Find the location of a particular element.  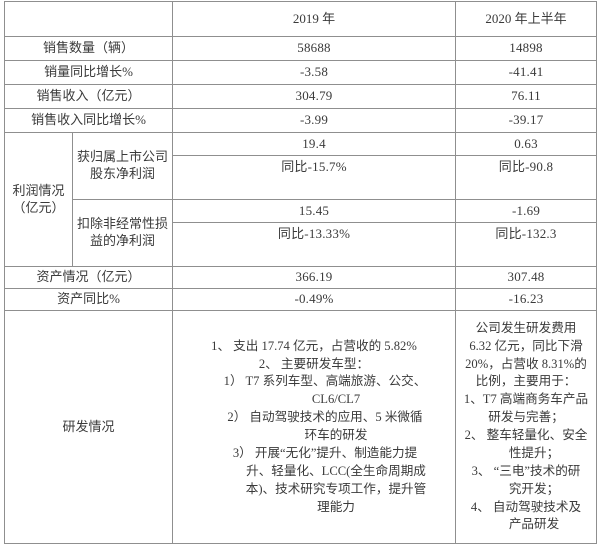

rd-2019-item-1-cont: CL6/CL7 is located at coordinates (336, 399).